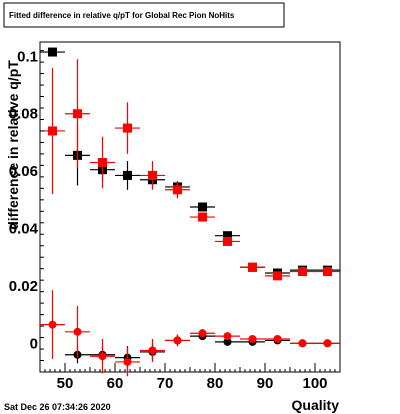 This screenshot has width=400, height=414. Describe the element at coordinates (34, 343) in the screenshot. I see `y-tick-label: 0` at that location.